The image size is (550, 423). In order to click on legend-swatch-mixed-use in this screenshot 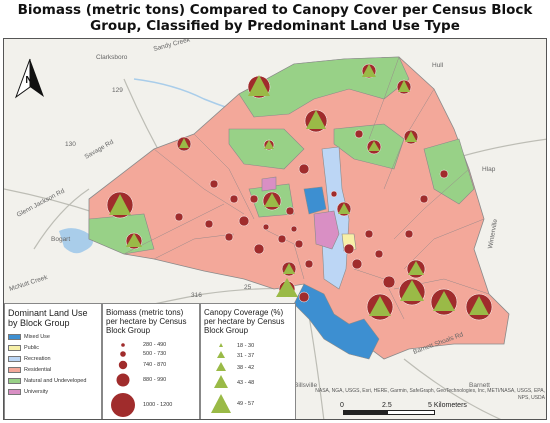, I will do `click(14, 337)`.